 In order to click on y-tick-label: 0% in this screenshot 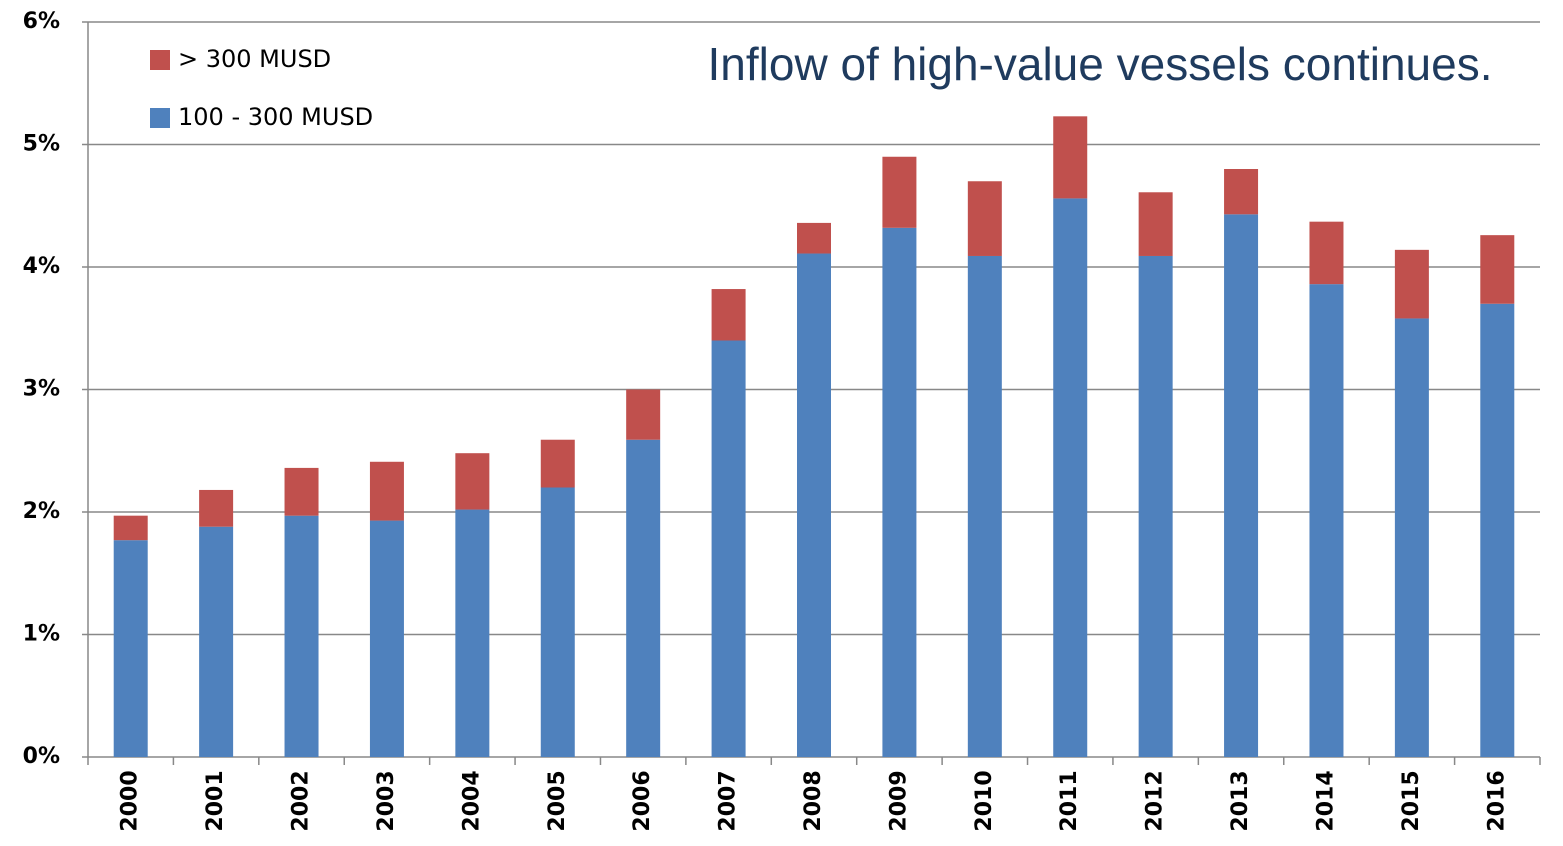, I will do `click(41, 756)`.